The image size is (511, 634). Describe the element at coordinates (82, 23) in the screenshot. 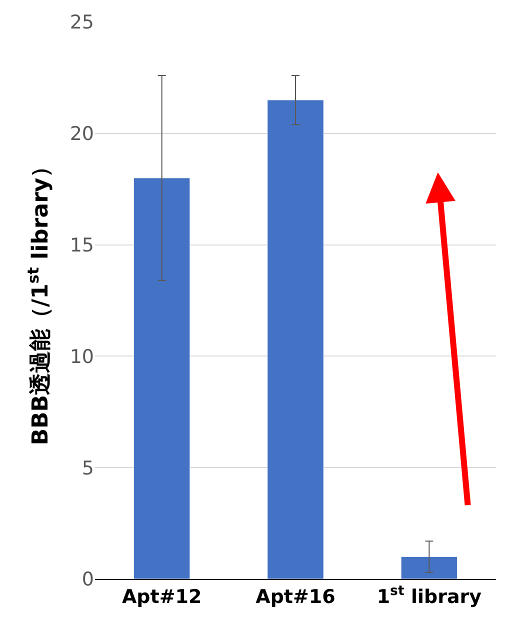

I see `y-tick-label: 25` at that location.